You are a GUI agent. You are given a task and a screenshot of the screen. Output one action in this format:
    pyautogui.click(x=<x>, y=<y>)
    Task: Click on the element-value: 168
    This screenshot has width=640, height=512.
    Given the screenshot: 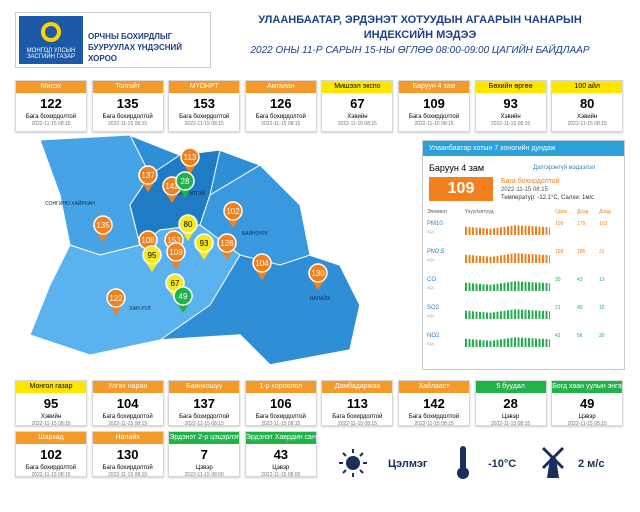 What is the action you would take?
    pyautogui.click(x=559, y=252)
    